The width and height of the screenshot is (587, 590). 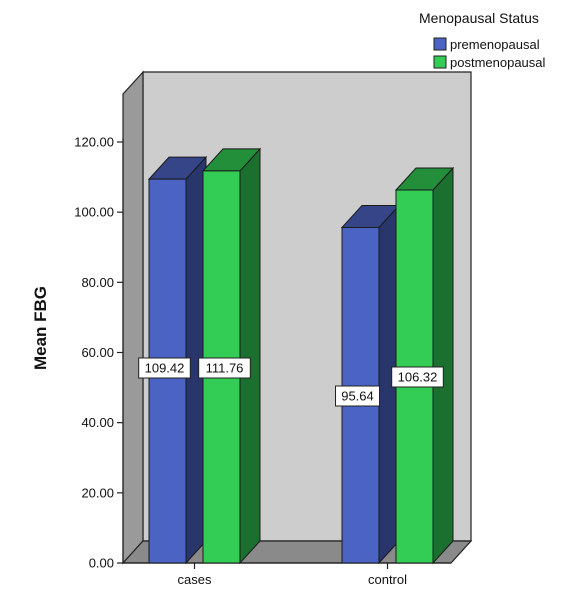 I want to click on data-label: 106.32, so click(x=417, y=377).